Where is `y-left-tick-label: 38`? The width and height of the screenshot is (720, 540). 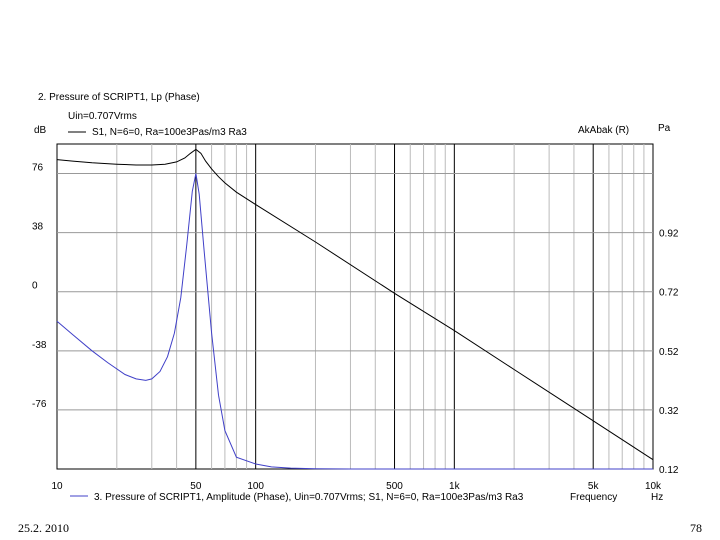
y-left-tick-label: 38 is located at coordinates (38, 227).